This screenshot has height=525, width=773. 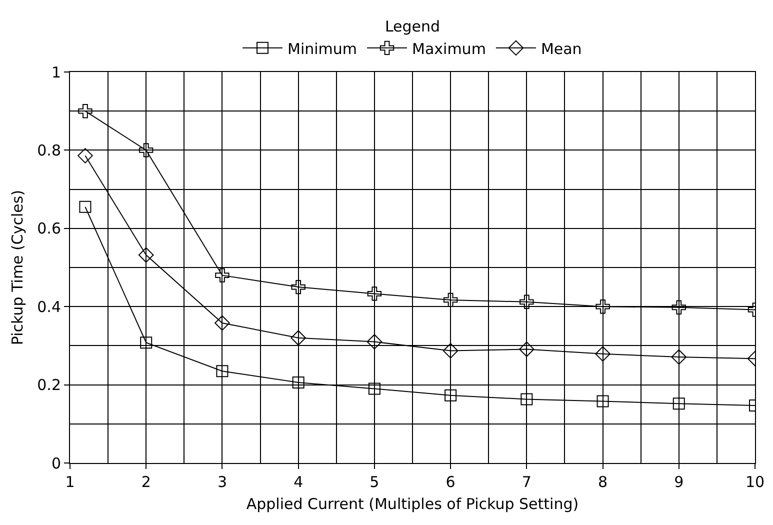 What do you see at coordinates (451, 482) in the screenshot?
I see `x-tick-label: 6` at bounding box center [451, 482].